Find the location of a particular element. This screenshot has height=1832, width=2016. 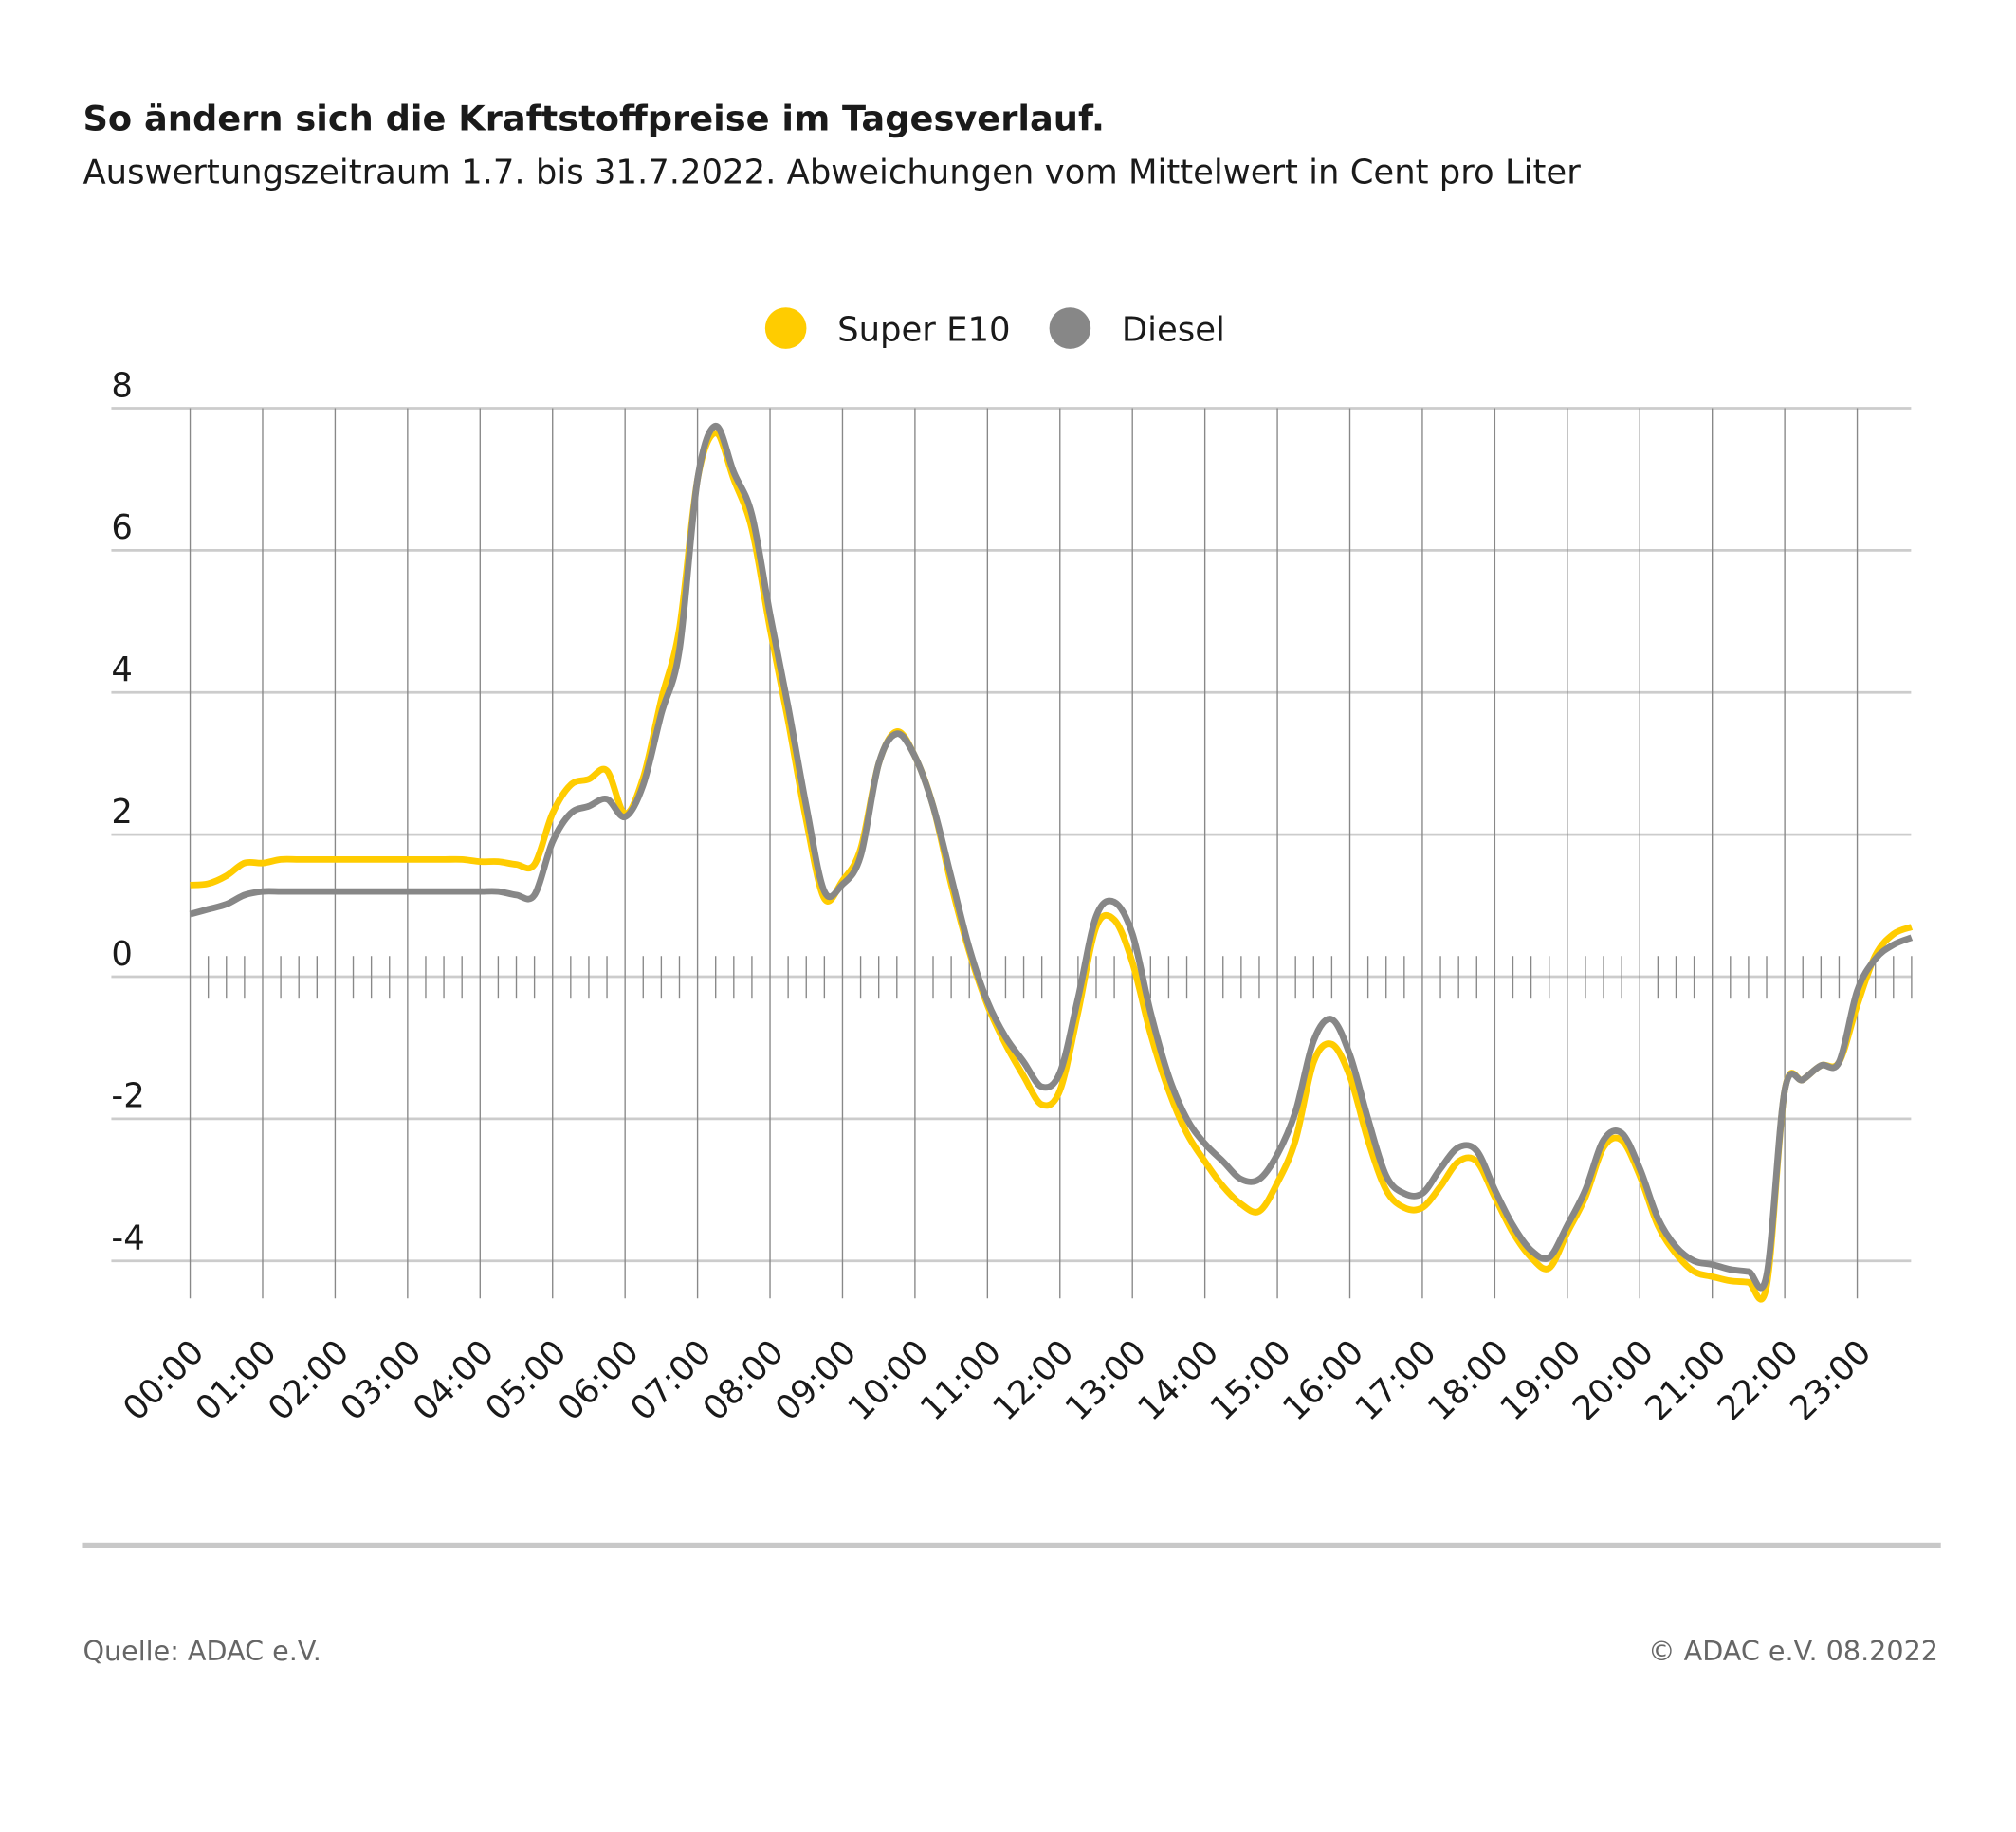

x-tick-label: 18:00 is located at coordinates (1468, 1380).